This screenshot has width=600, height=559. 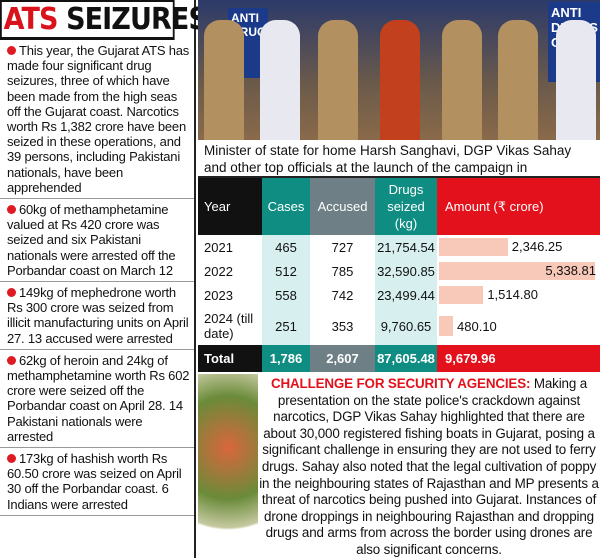 I want to click on cell-cases: 251, so click(x=286, y=326).